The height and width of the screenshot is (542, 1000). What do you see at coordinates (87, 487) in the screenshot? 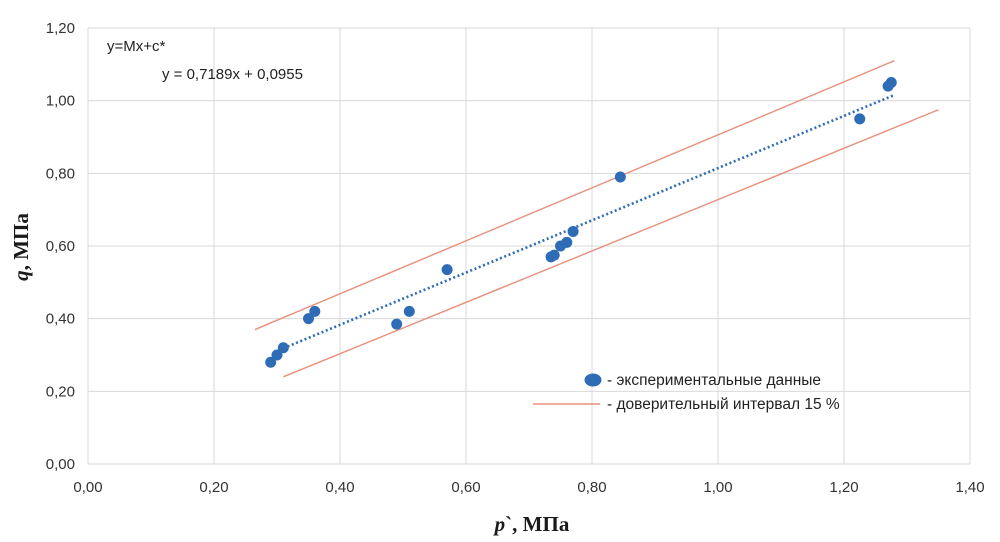
I see `x-tick-label: 0,00` at bounding box center [87, 487].